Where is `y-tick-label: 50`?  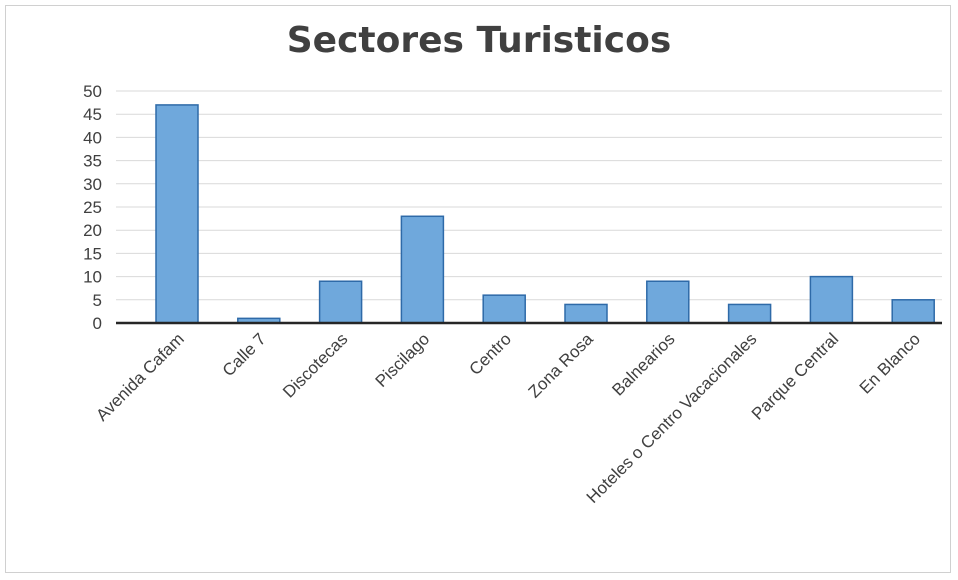 y-tick-label: 50 is located at coordinates (92, 91).